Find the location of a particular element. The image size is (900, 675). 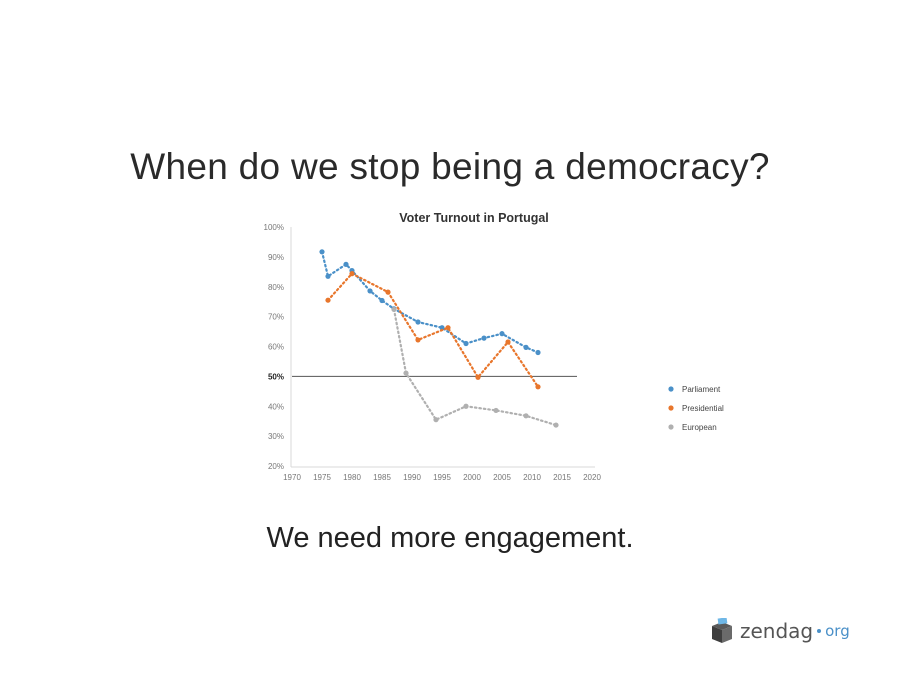

european-line is located at coordinates (475, 367).